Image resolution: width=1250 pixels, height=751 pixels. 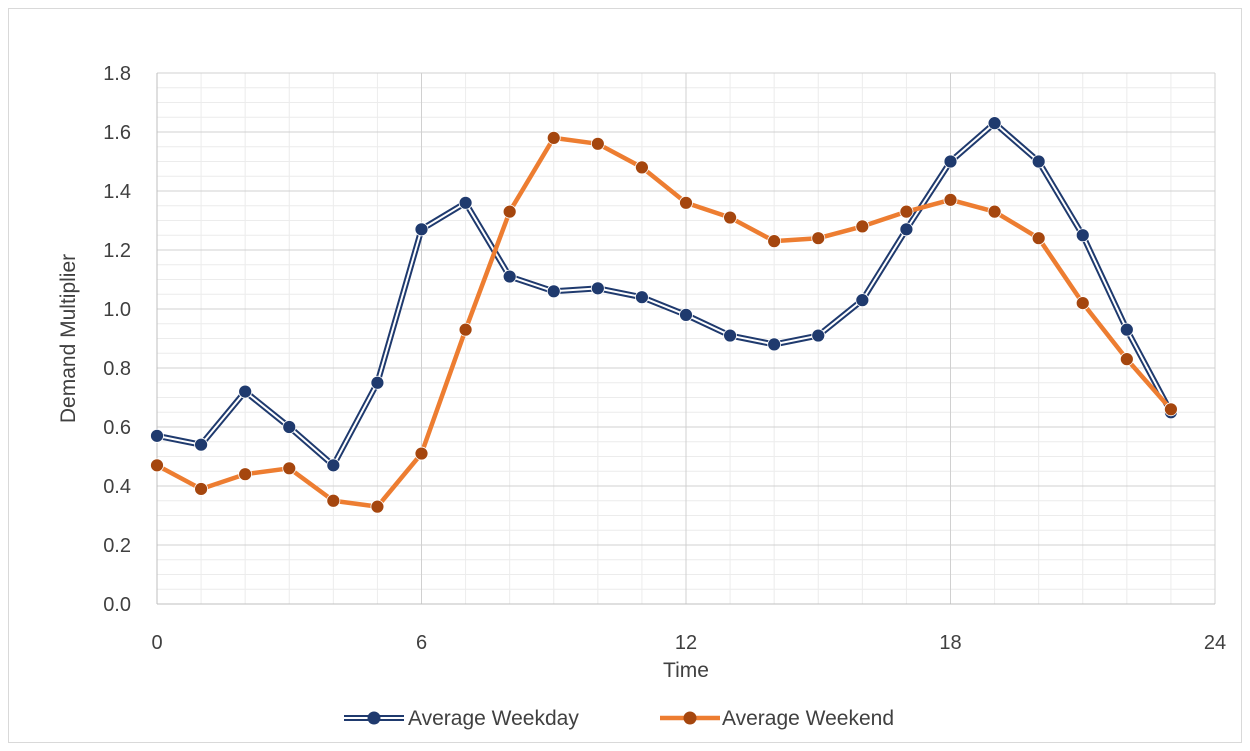 What do you see at coordinates (117, 133) in the screenshot?
I see `y-tick-label: 1.6` at bounding box center [117, 133].